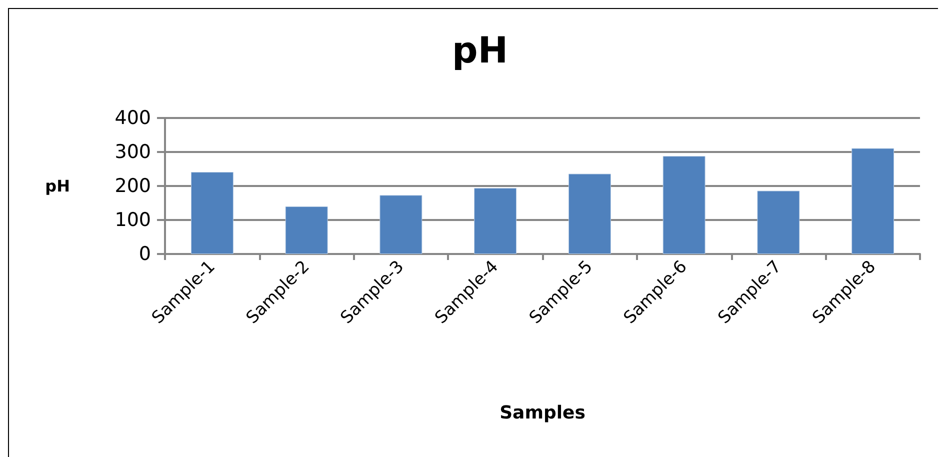 This screenshot has width=940, height=457. What do you see at coordinates (132, 152) in the screenshot?
I see `y-tick-label: 300` at bounding box center [132, 152].